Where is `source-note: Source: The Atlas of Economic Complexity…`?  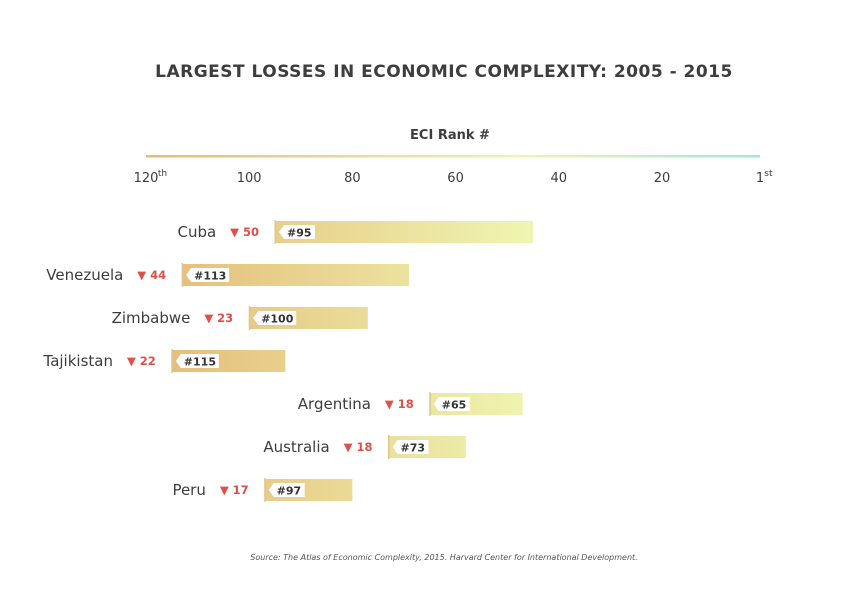
source-note: Source: The Atlas of Economic Complexity… is located at coordinates (444, 557).